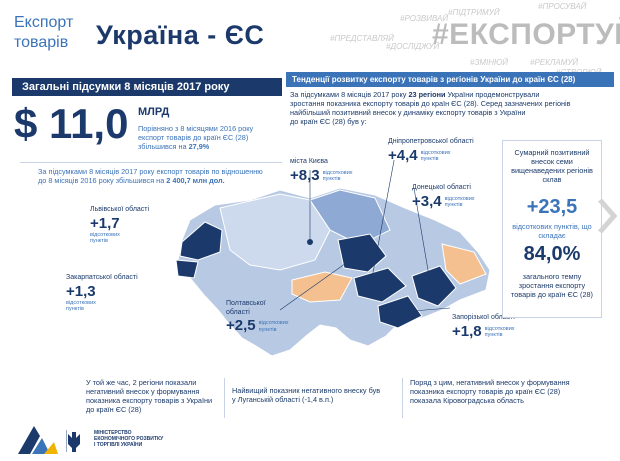 This screenshot has width=620, height=461. I want to click on tag-item: #ДОСЛІДЖУЙ, so click(413, 46).